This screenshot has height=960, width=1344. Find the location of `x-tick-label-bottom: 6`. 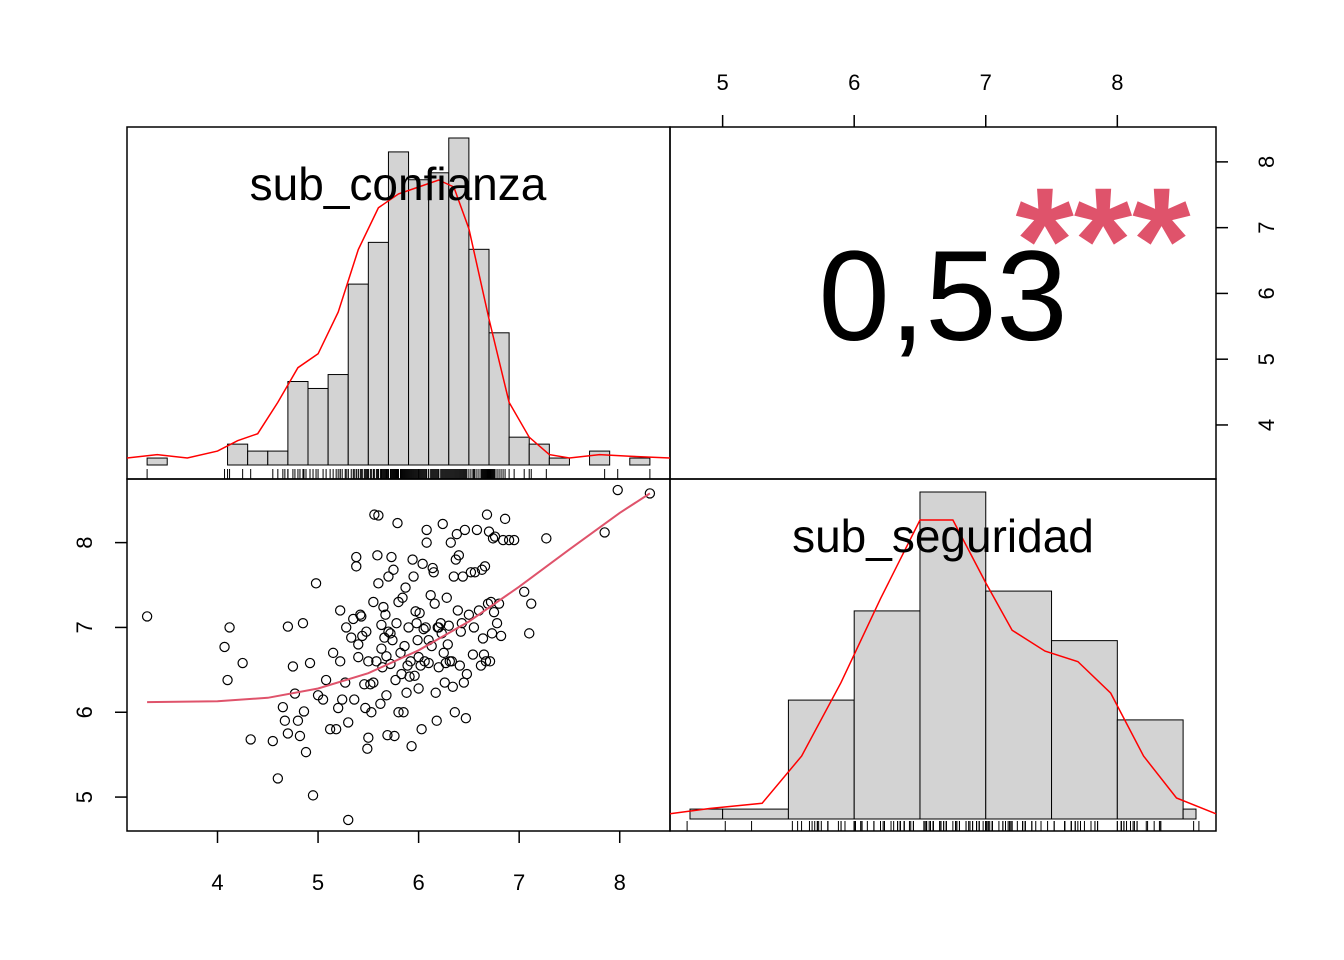

x-tick-label-bottom: 6 is located at coordinates (418, 882).